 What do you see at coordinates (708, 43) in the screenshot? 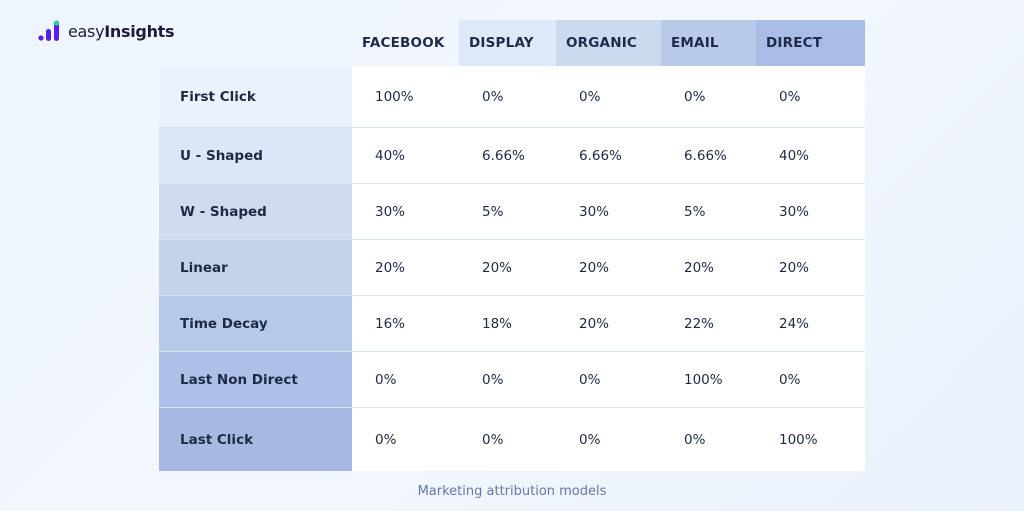
I see `column-header: EMAIL` at bounding box center [708, 43].